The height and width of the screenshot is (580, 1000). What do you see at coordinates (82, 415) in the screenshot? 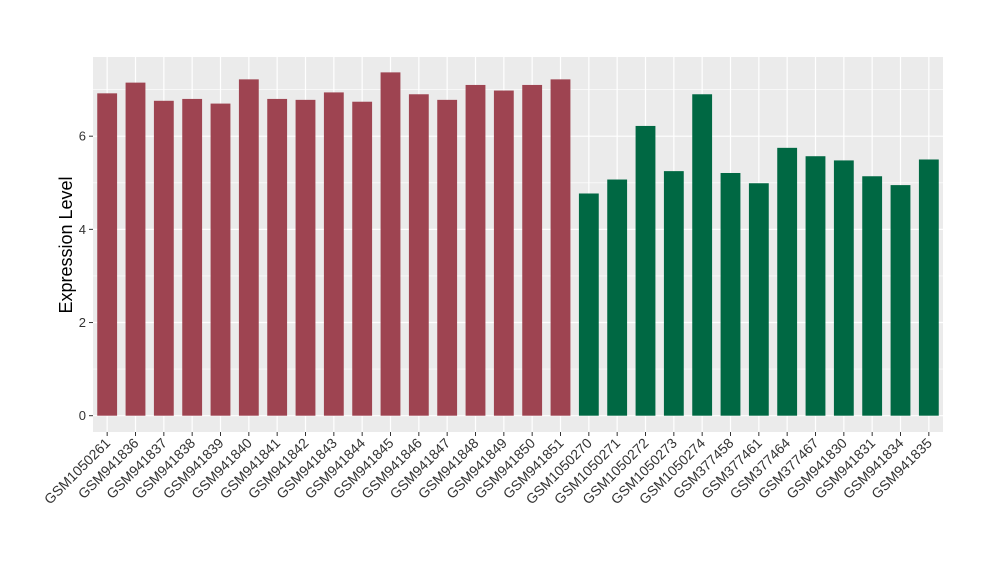
I see `y-tick-label: 0` at bounding box center [82, 415].